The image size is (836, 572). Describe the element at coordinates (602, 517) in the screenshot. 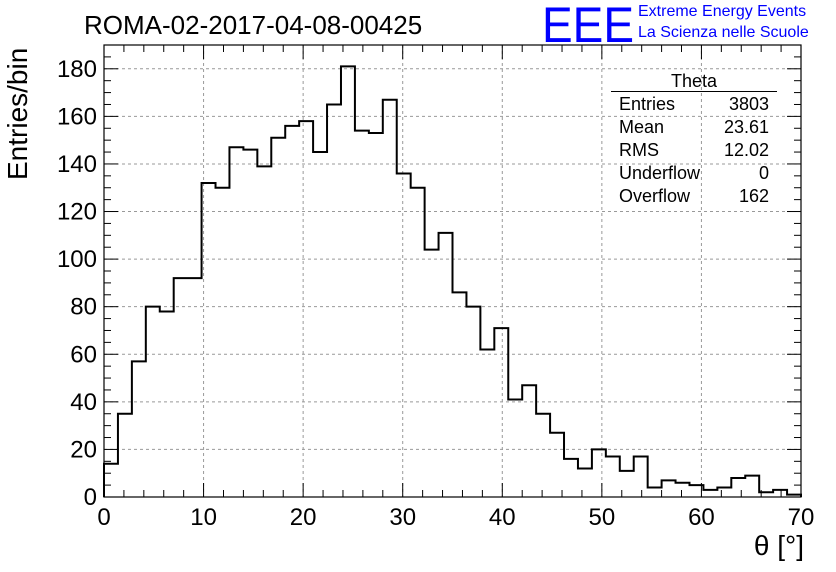

I see `x-tick-label: 50` at that location.